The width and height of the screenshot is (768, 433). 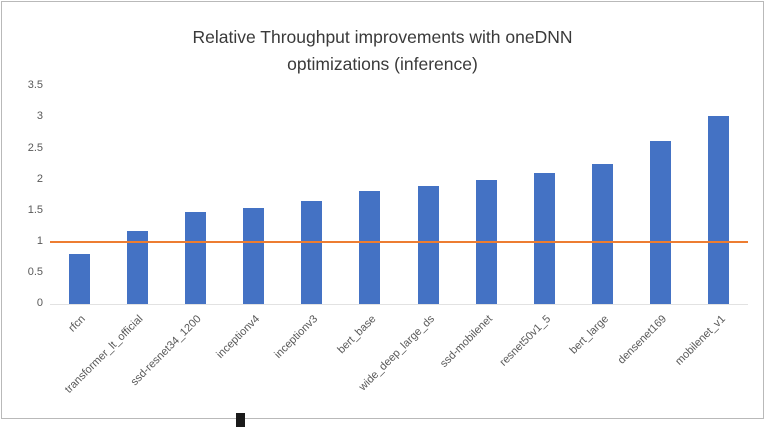 I want to click on x-label-slot: mobilenet_v1, so click(x=710, y=357).